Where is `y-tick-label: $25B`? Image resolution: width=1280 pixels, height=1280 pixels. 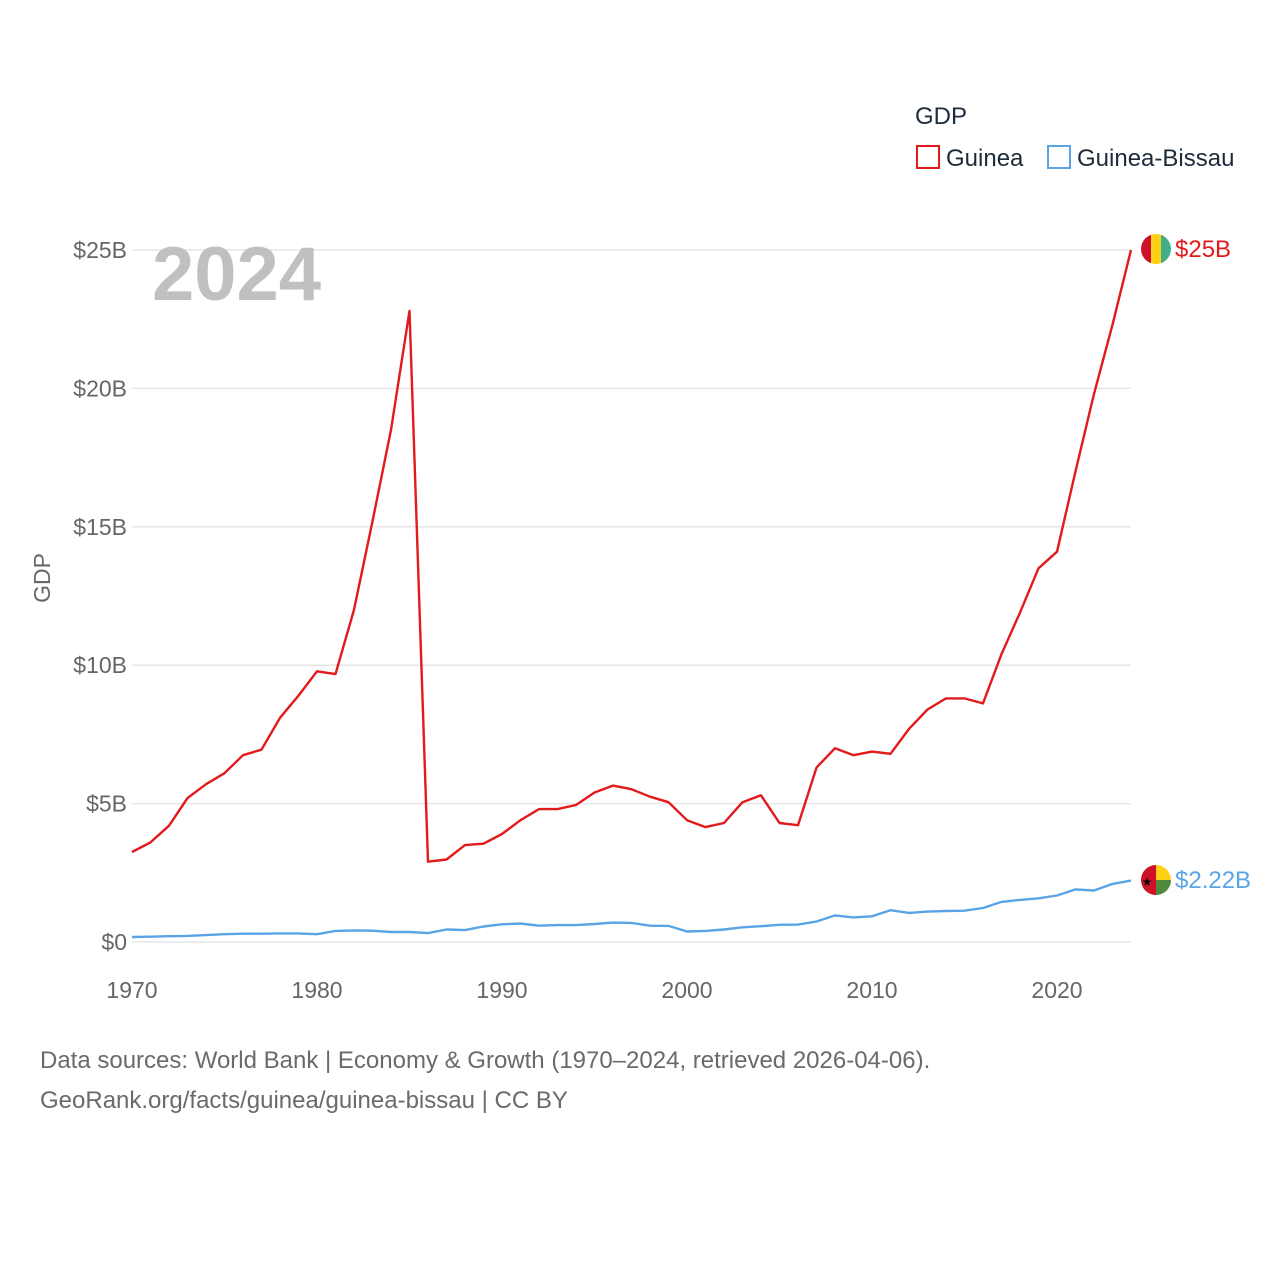 y-tick-label: $25B is located at coordinates (100, 250).